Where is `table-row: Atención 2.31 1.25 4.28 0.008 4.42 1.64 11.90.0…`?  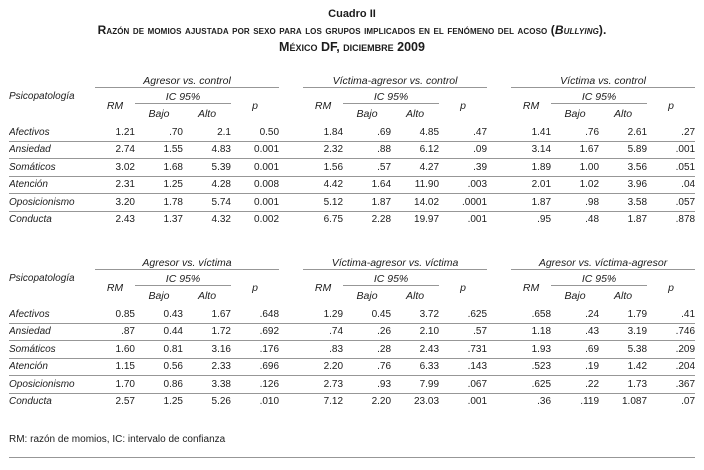 table-row: Atención 2.31 1.25 4.28 0.008 4.42 1.64 11.90.0… is located at coordinates (352, 185).